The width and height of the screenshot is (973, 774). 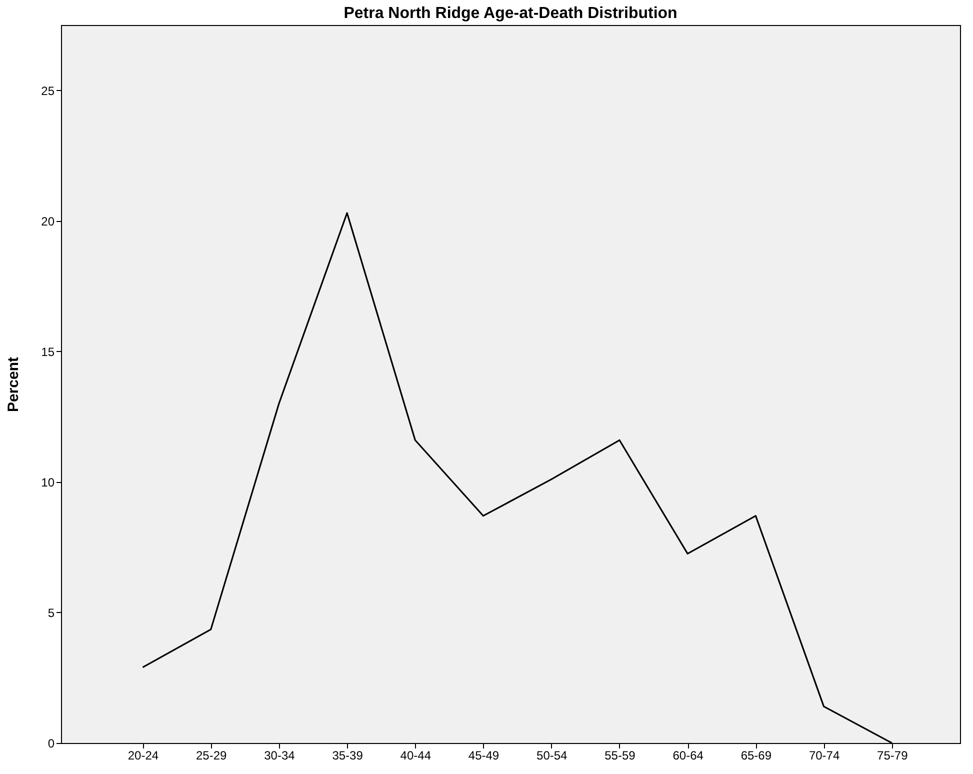 I want to click on x-tick-label: 70-74, so click(x=824, y=755).